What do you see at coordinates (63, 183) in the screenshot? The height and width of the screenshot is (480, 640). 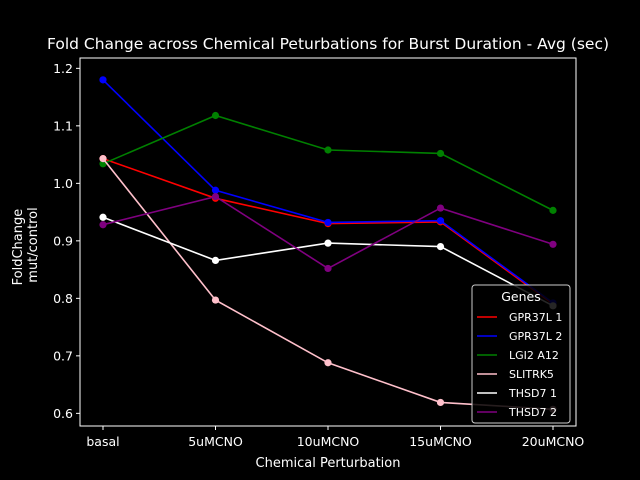 I see `y-tick-label: 1.0` at bounding box center [63, 183].